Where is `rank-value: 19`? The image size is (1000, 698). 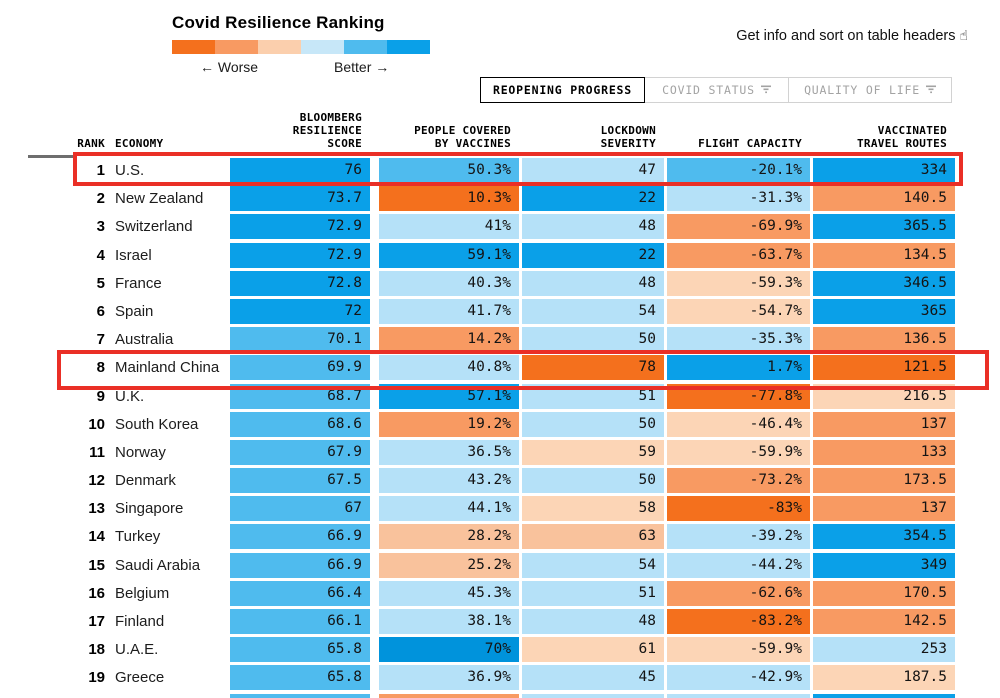 rank-value: 19 is located at coordinates (96, 678).